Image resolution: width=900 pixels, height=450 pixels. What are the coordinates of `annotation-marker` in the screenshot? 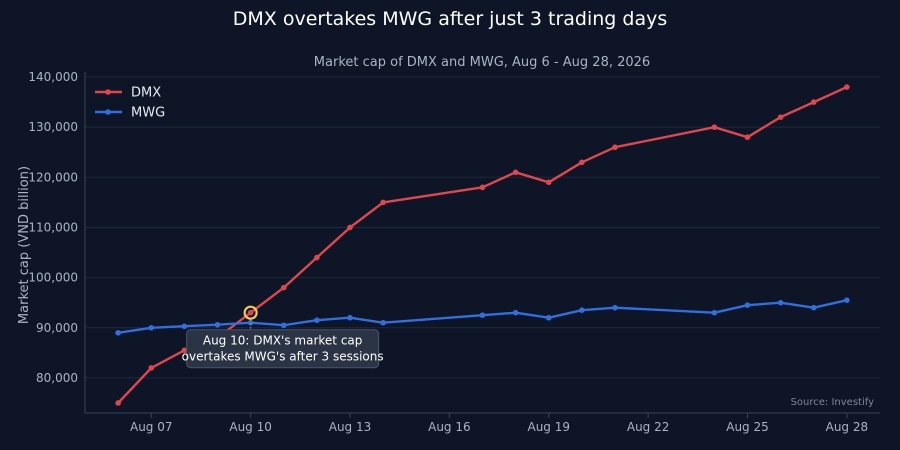 It's located at (250, 312).